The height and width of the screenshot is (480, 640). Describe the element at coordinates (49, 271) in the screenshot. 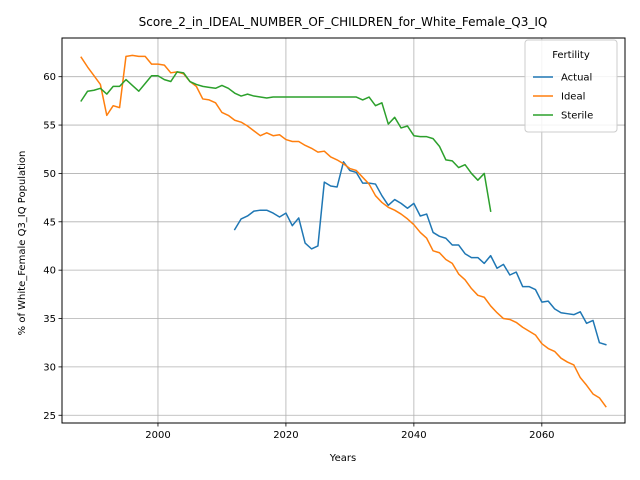

I see `y-tick-label: 40` at that location.